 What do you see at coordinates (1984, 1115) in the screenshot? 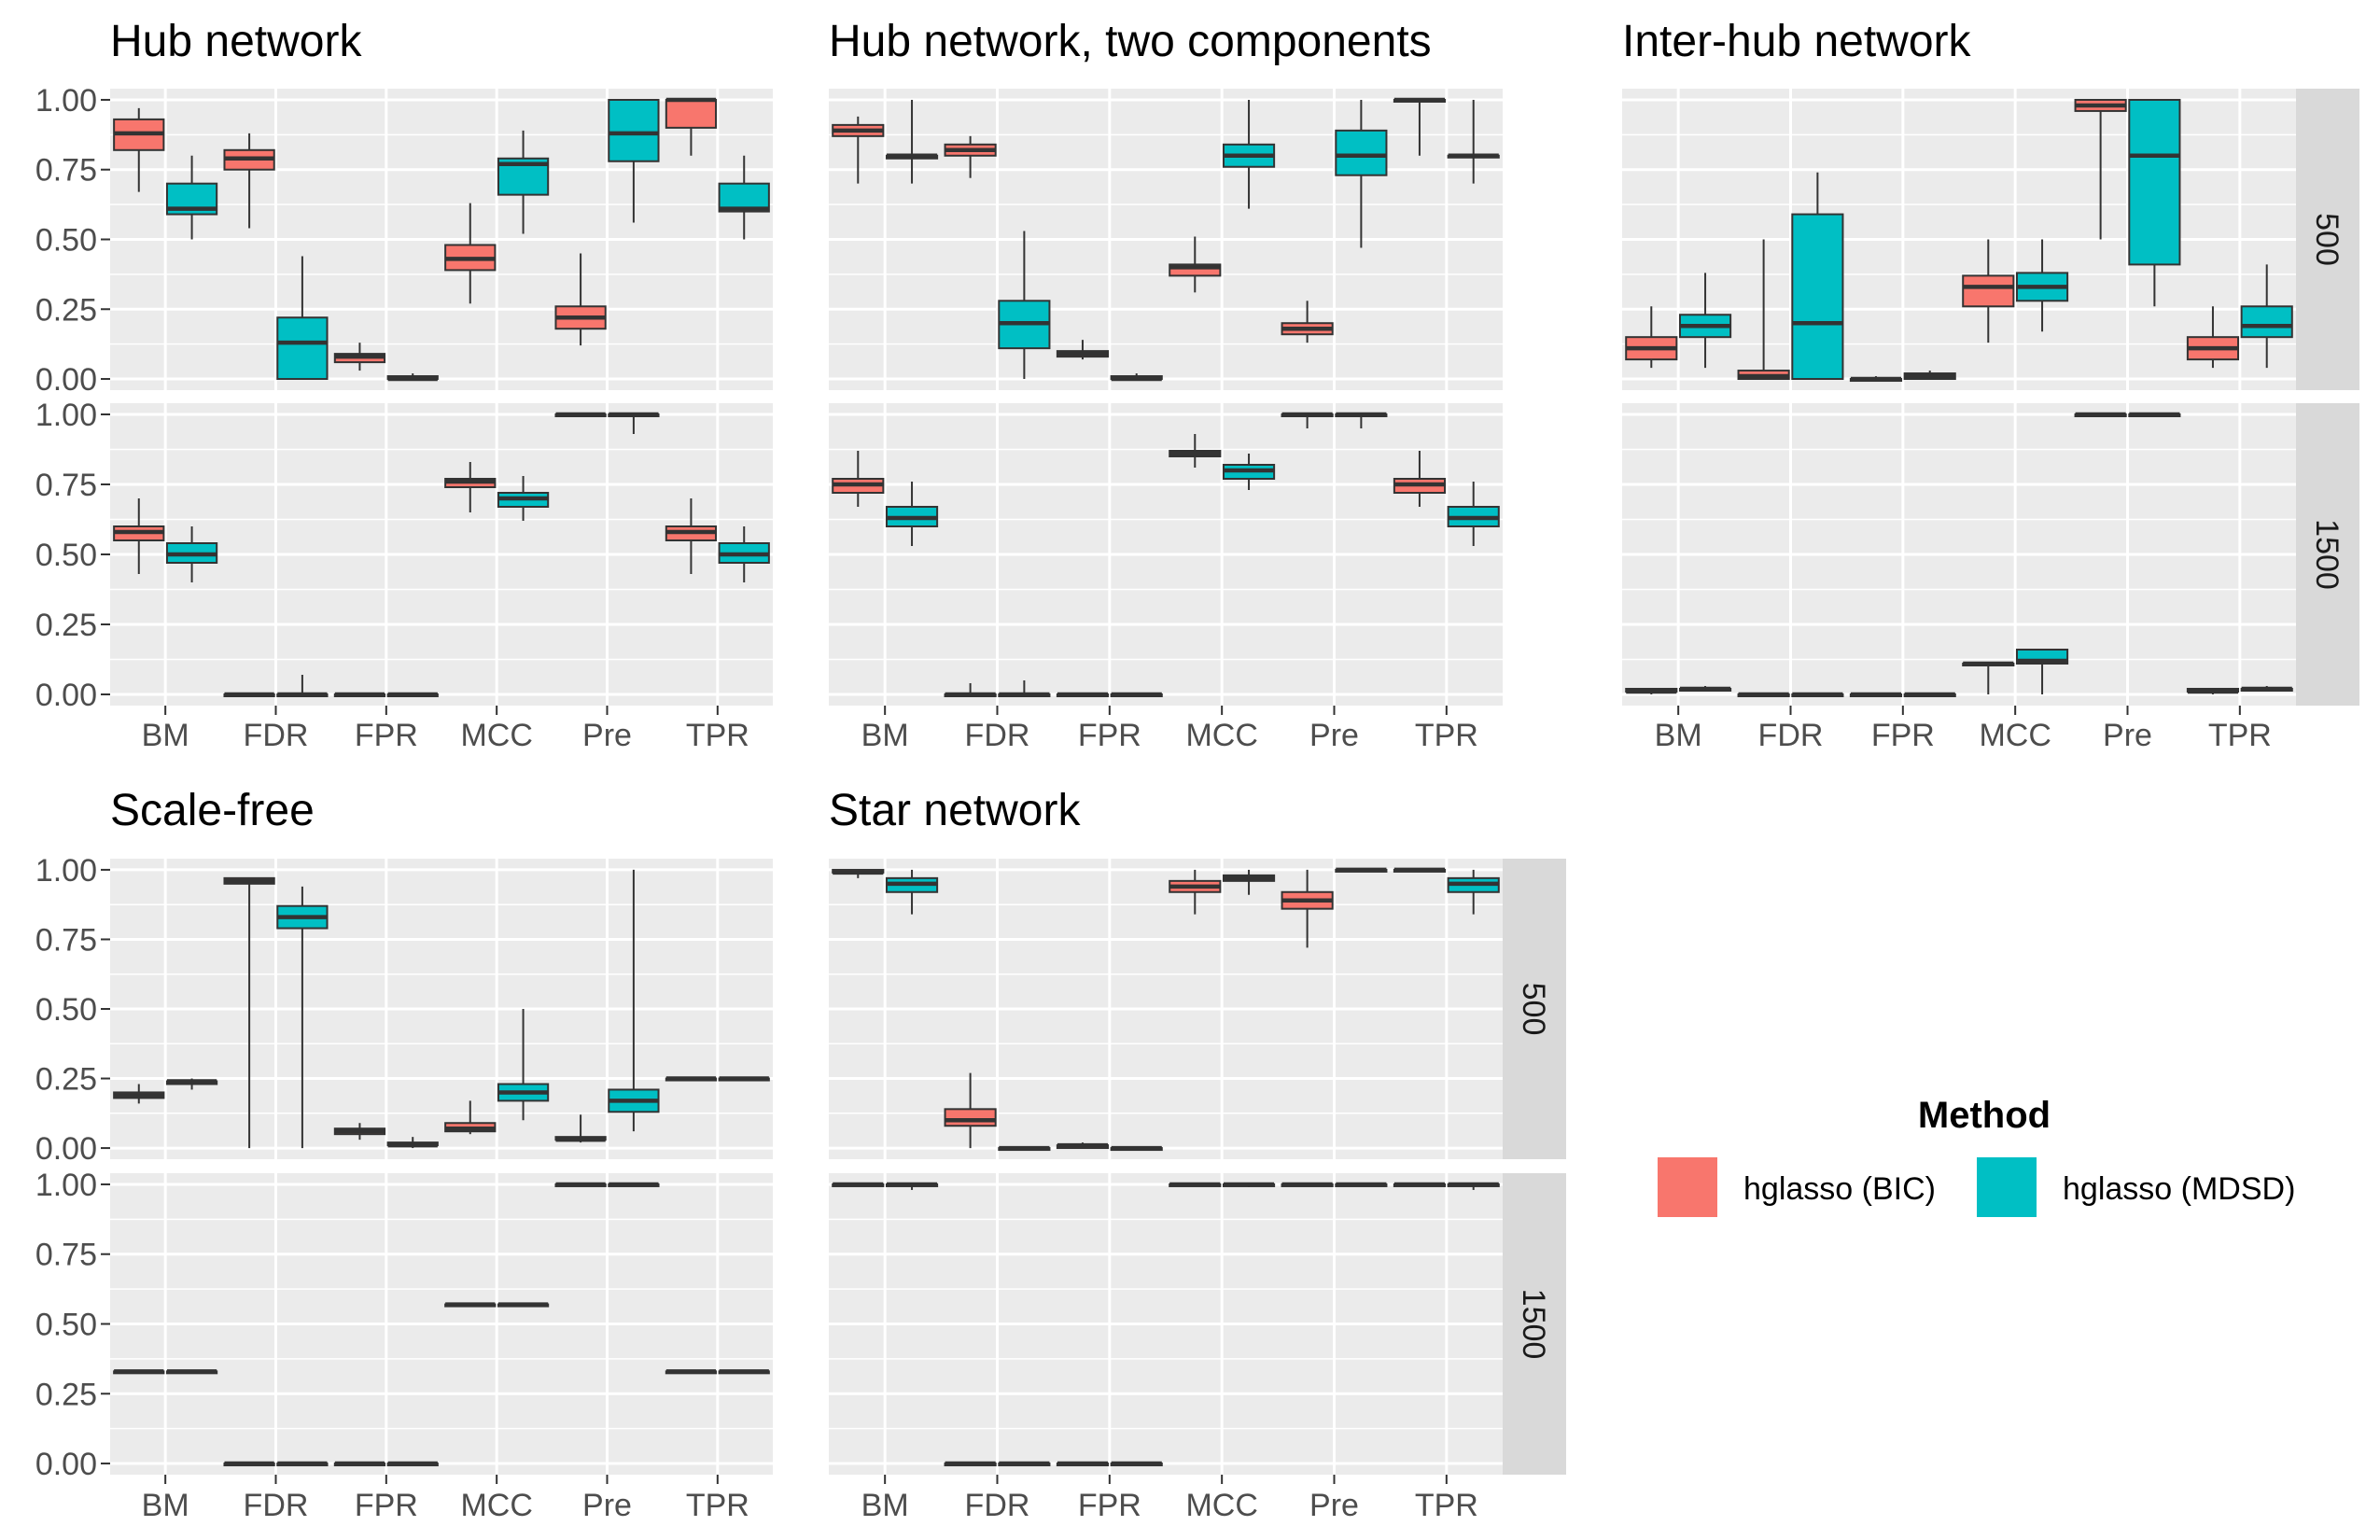
I see `legend-title: Method` at bounding box center [1984, 1115].